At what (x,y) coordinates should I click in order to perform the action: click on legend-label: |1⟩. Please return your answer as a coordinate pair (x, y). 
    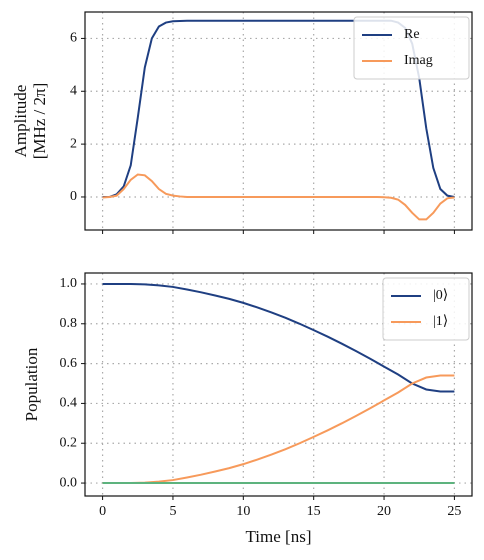
    Looking at the image, I should click on (440, 321).